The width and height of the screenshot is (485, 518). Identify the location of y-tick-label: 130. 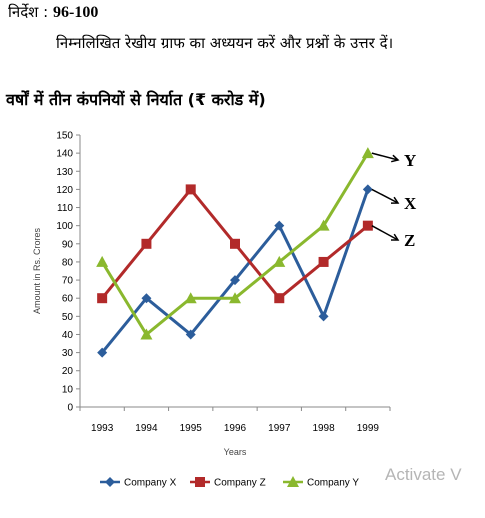
(64, 172).